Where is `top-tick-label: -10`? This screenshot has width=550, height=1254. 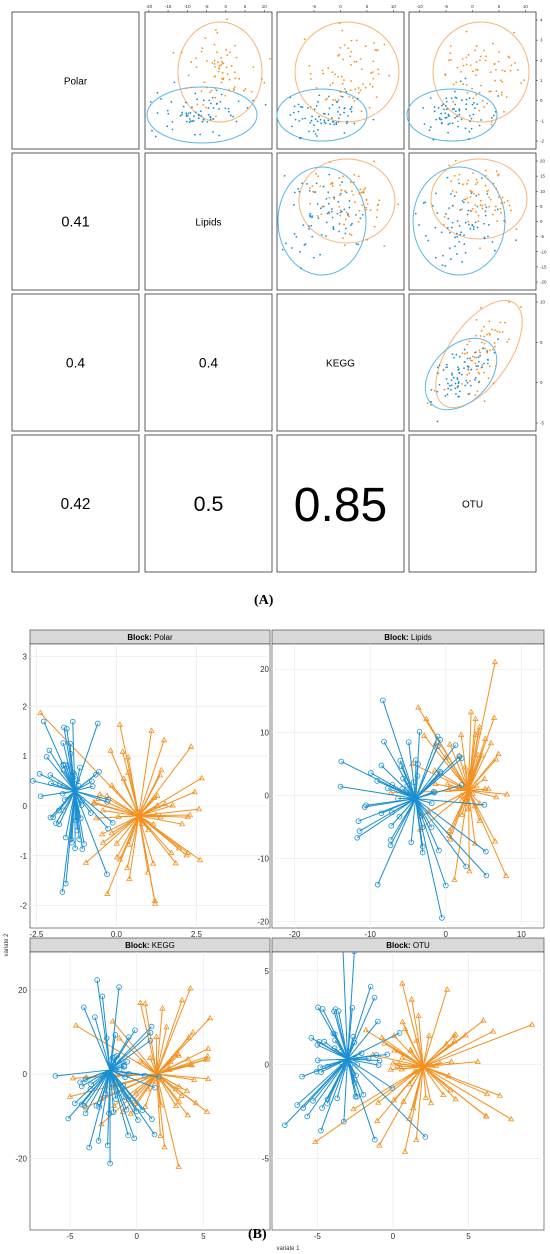 top-tick-label: -10 is located at coordinates (187, 6).